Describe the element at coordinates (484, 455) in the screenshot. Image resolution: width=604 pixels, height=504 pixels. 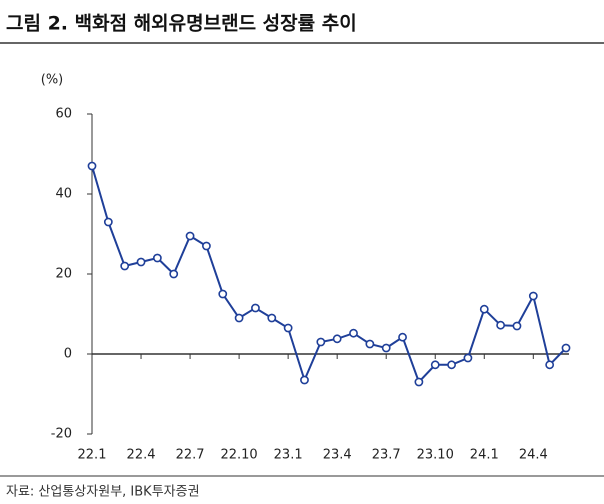
I see `x-tick-label: 24.1` at that location.